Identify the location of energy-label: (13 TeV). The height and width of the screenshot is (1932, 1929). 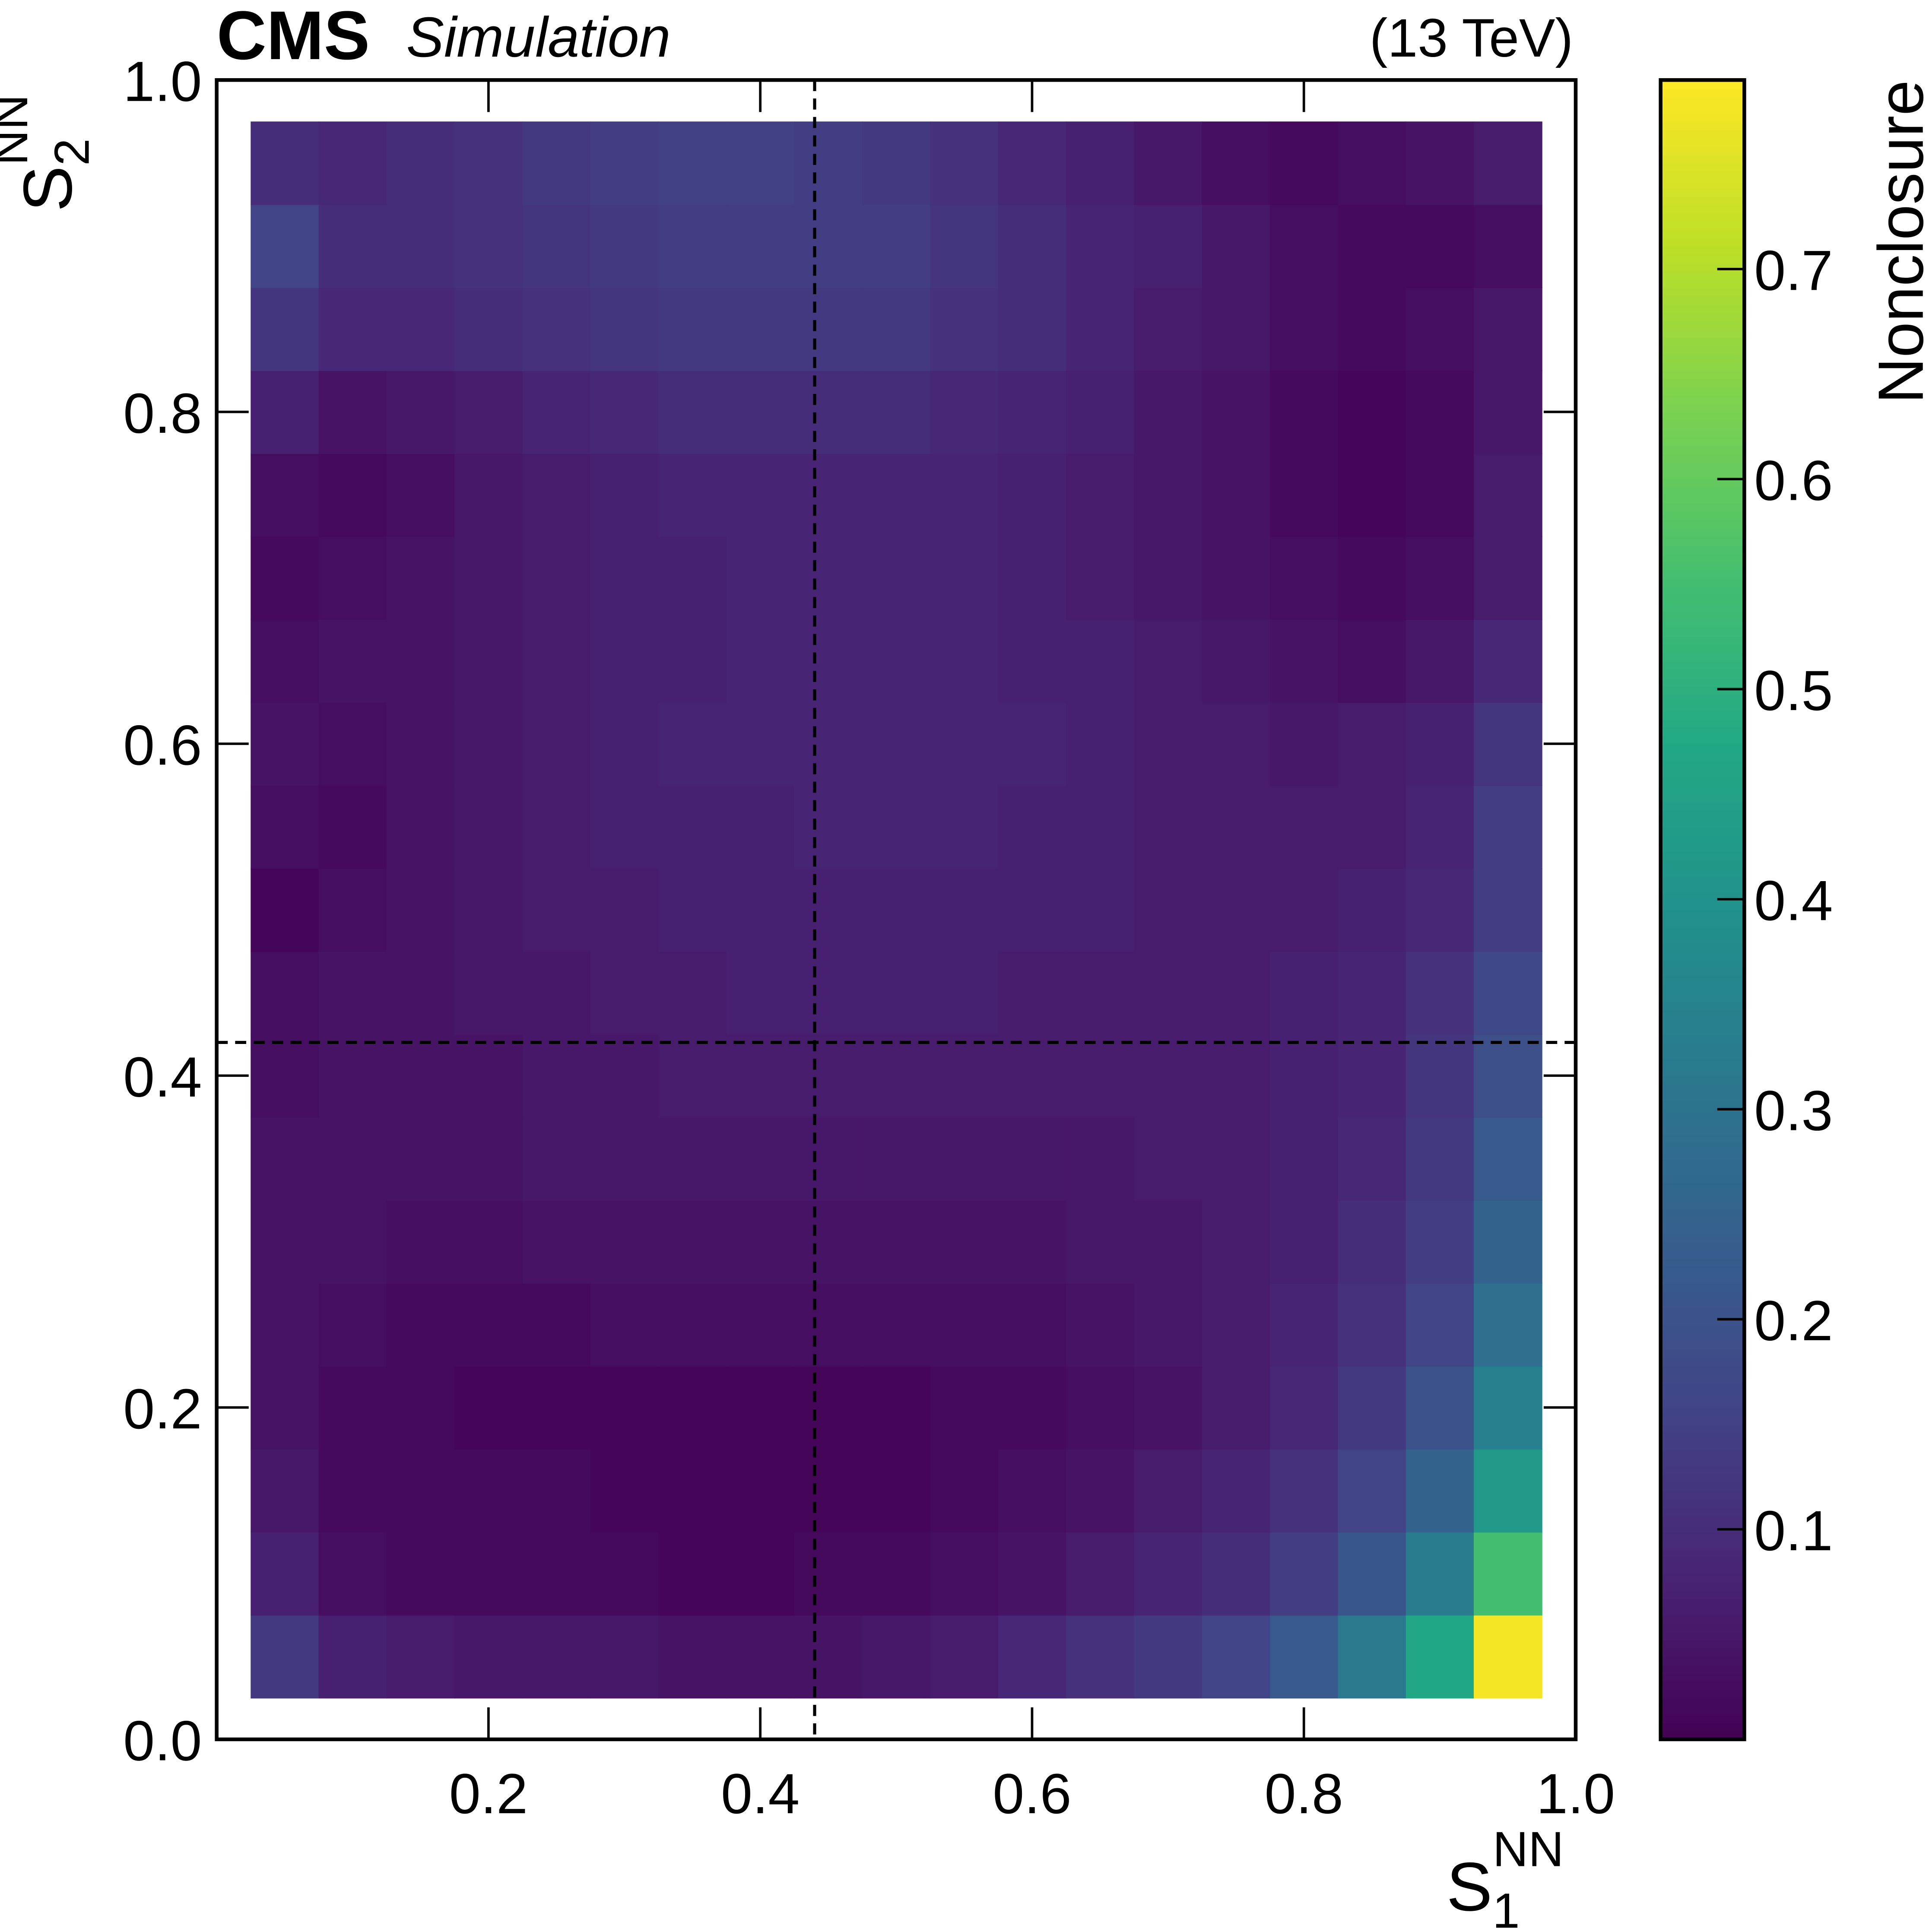
(1472, 37).